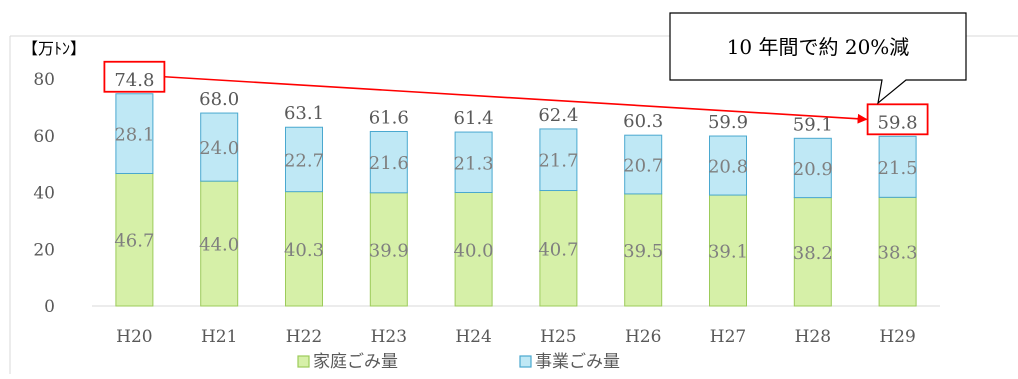 Image resolution: width=1018 pixels, height=379 pixels. What do you see at coordinates (558, 337) in the screenshot?
I see `x-tick-label: H25` at bounding box center [558, 337].